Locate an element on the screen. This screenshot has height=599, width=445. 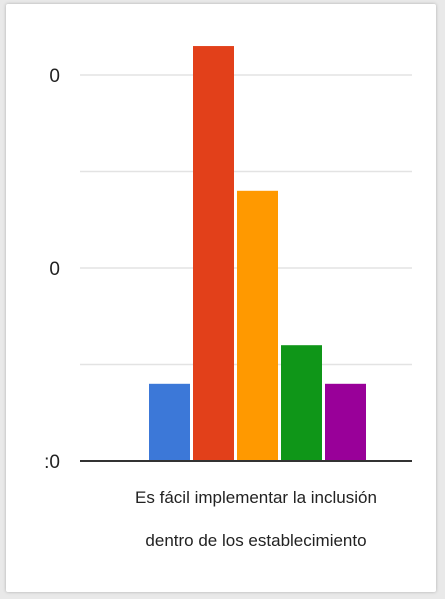
category-label-line-2: dentro de los establecimiento is located at coordinates (255, 540).